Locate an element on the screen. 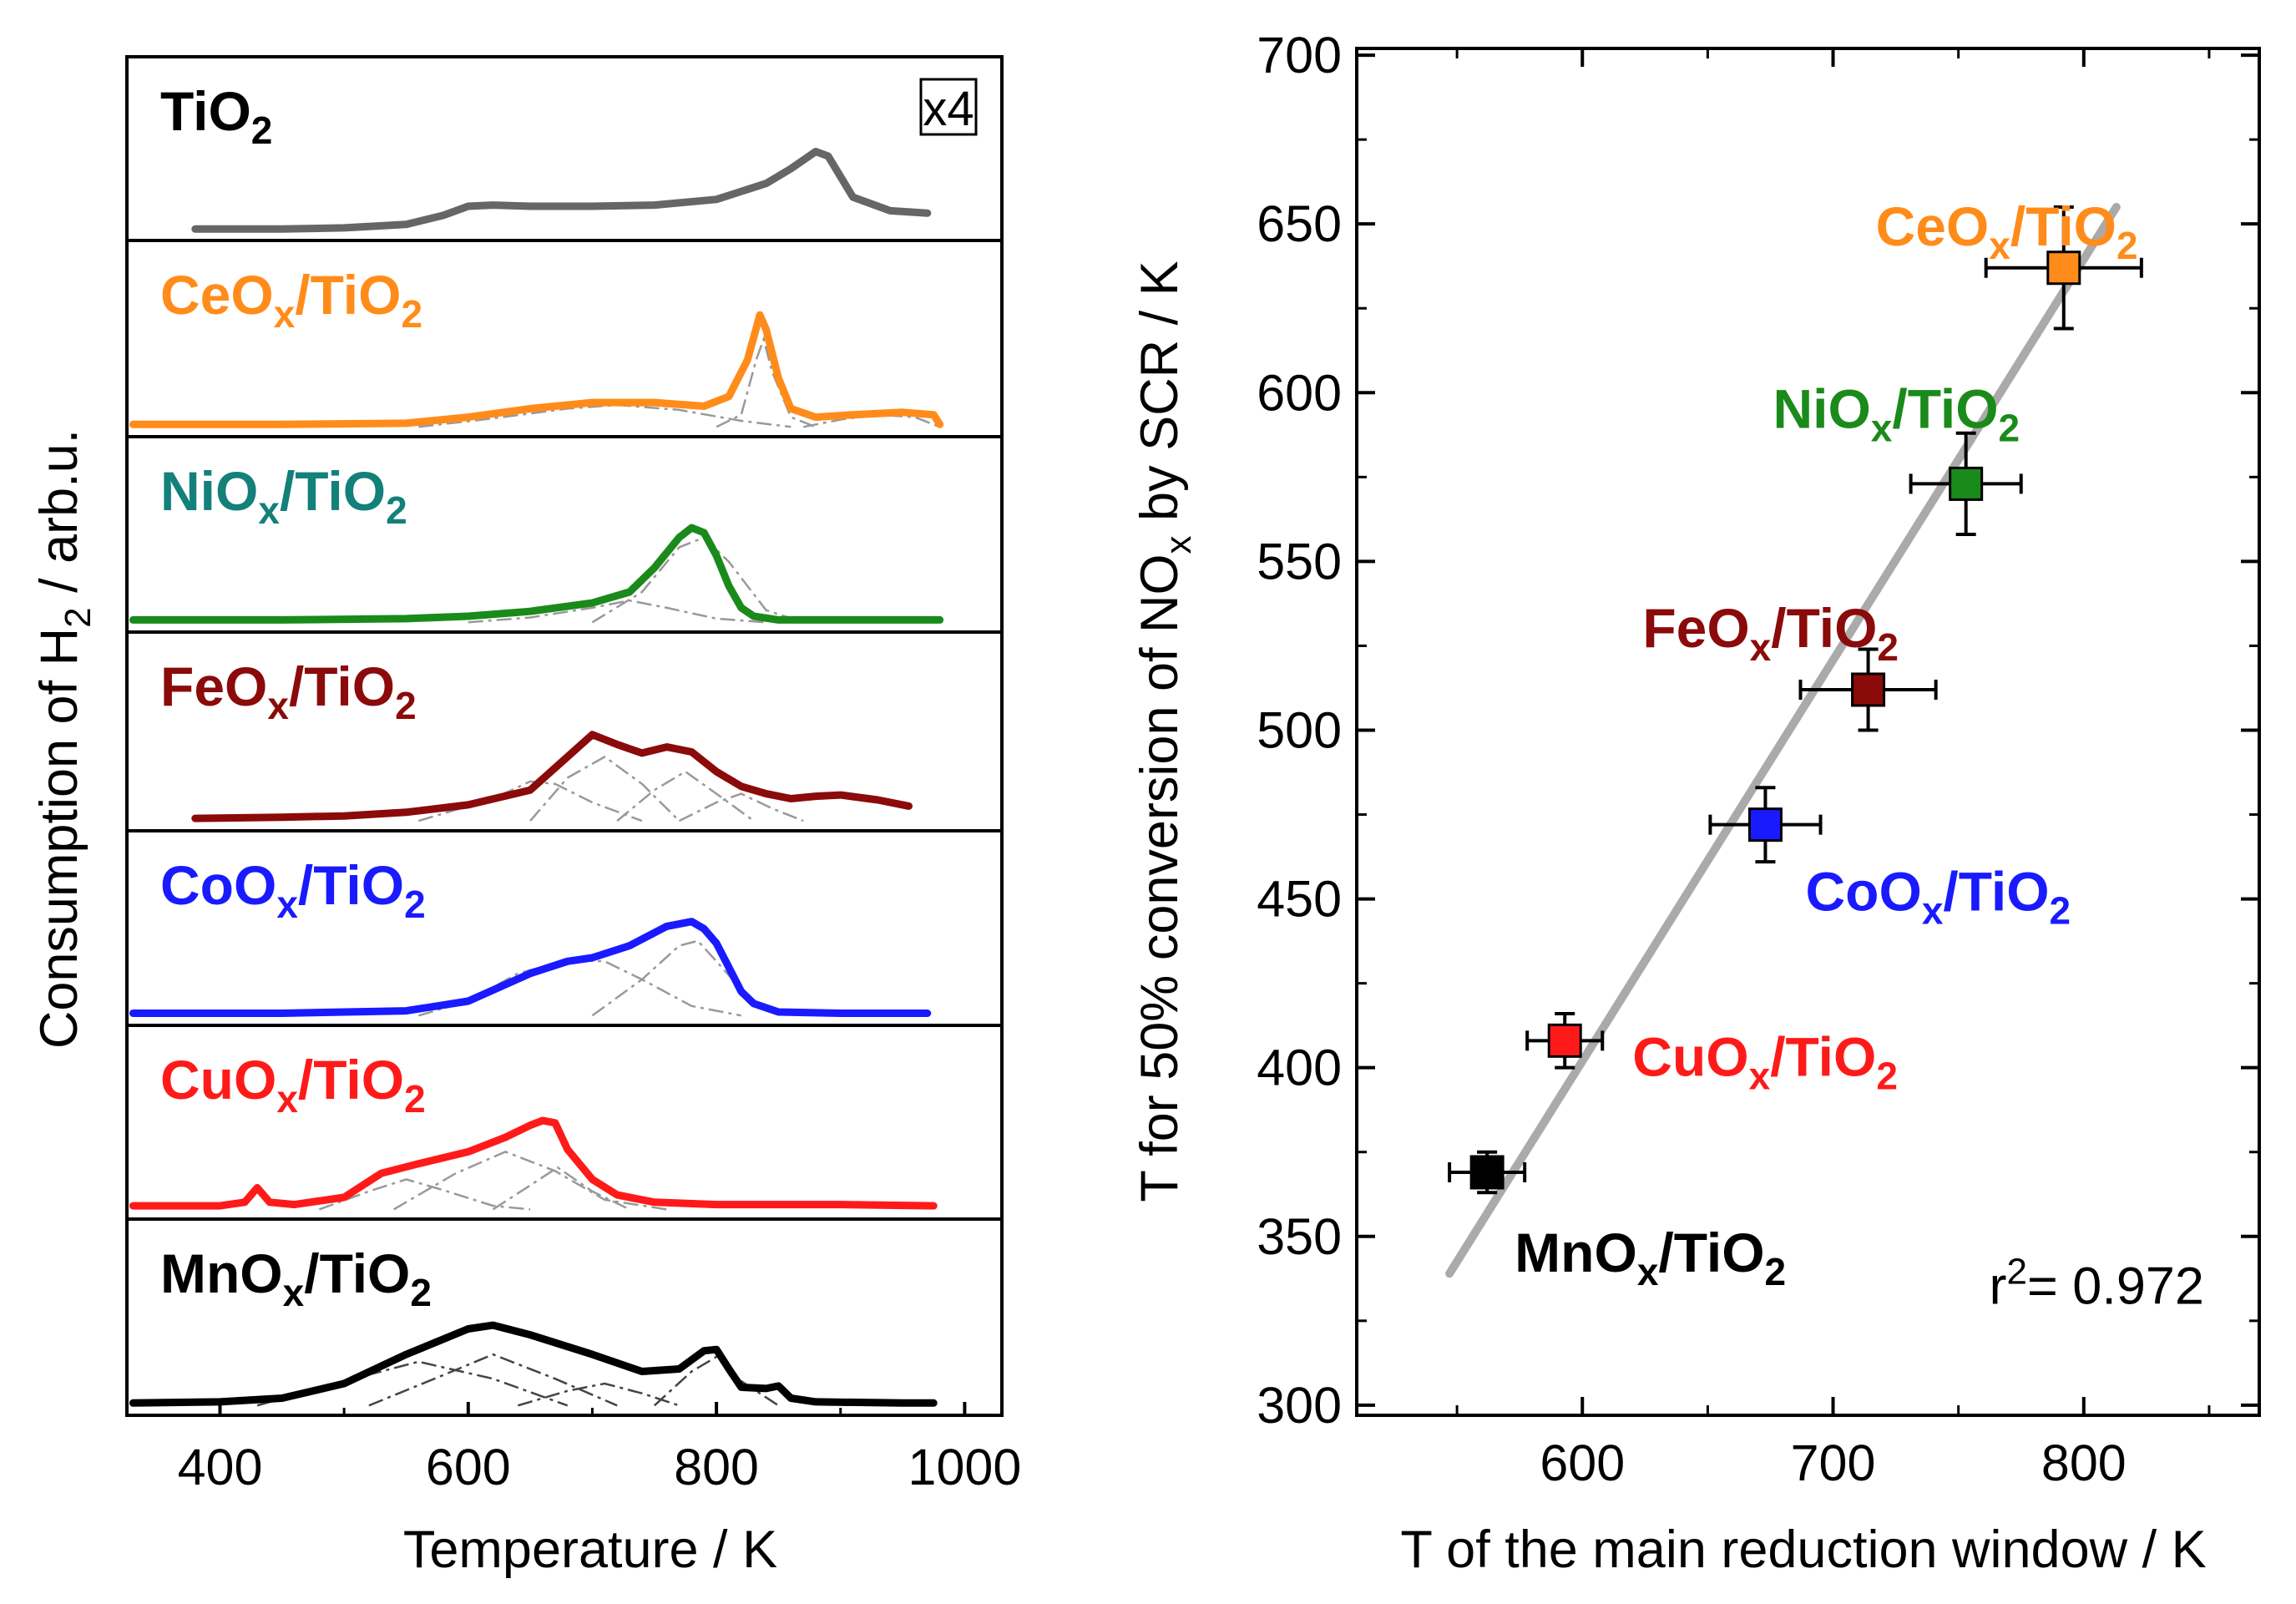 The width and height of the screenshot is (2296, 1604). sample-label: CeOx/TiO2 is located at coordinates (291, 300).